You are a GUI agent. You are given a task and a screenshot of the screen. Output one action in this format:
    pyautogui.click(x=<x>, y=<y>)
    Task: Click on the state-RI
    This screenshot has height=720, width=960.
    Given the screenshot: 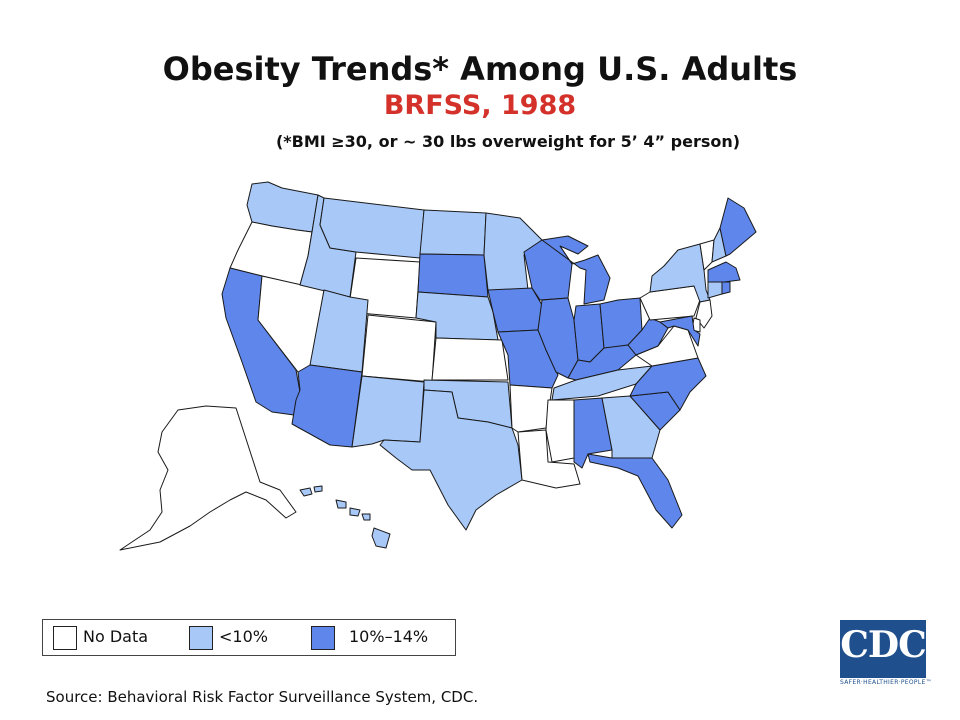 What is the action you would take?
    pyautogui.click(x=726, y=288)
    